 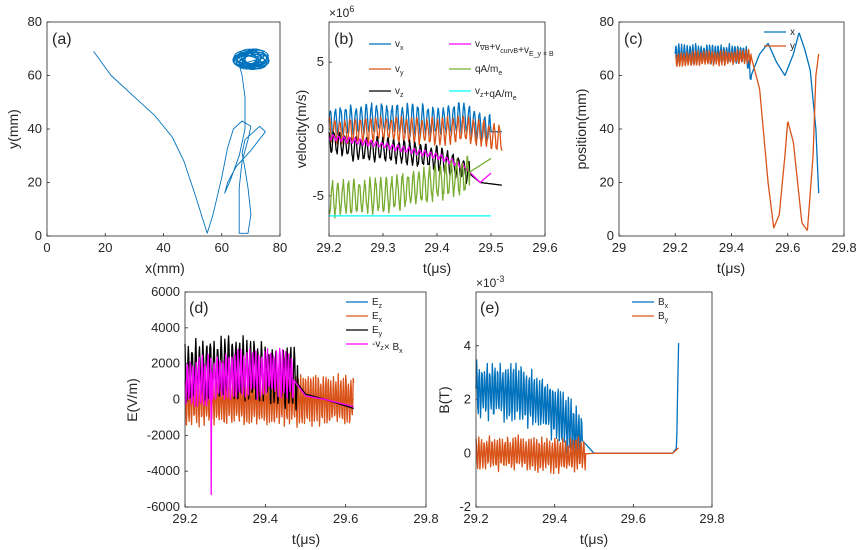 I want to click on panel-c-xtick-label: 29.4, so click(x=731, y=247).